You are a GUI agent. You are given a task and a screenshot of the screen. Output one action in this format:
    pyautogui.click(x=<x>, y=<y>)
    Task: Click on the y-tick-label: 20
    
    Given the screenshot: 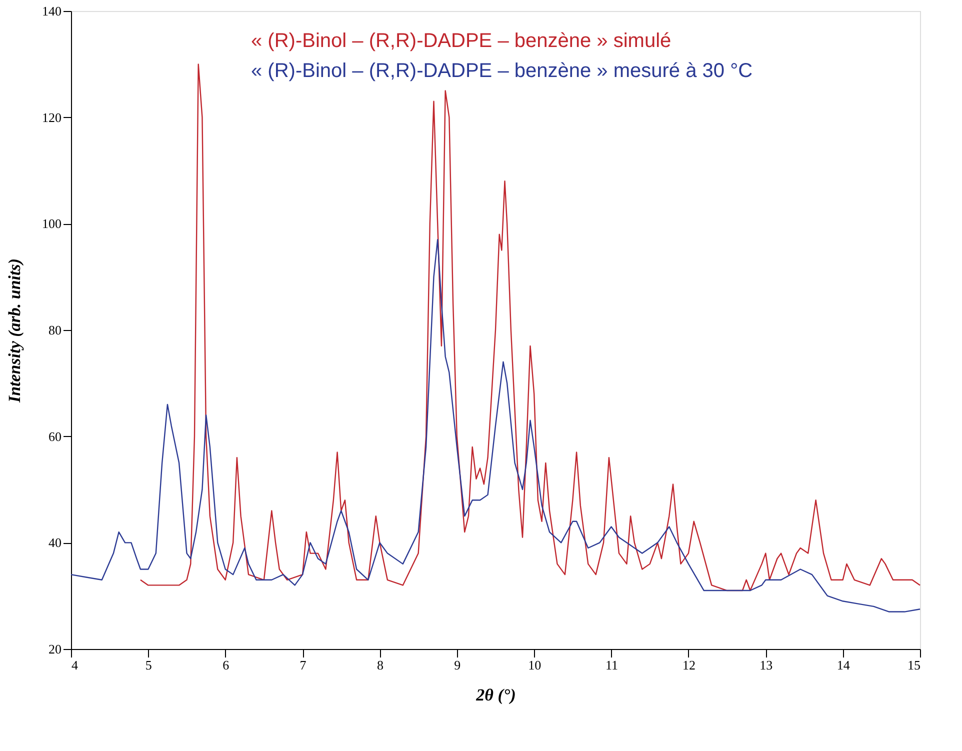 What is the action you would take?
    pyautogui.click(x=55, y=649)
    